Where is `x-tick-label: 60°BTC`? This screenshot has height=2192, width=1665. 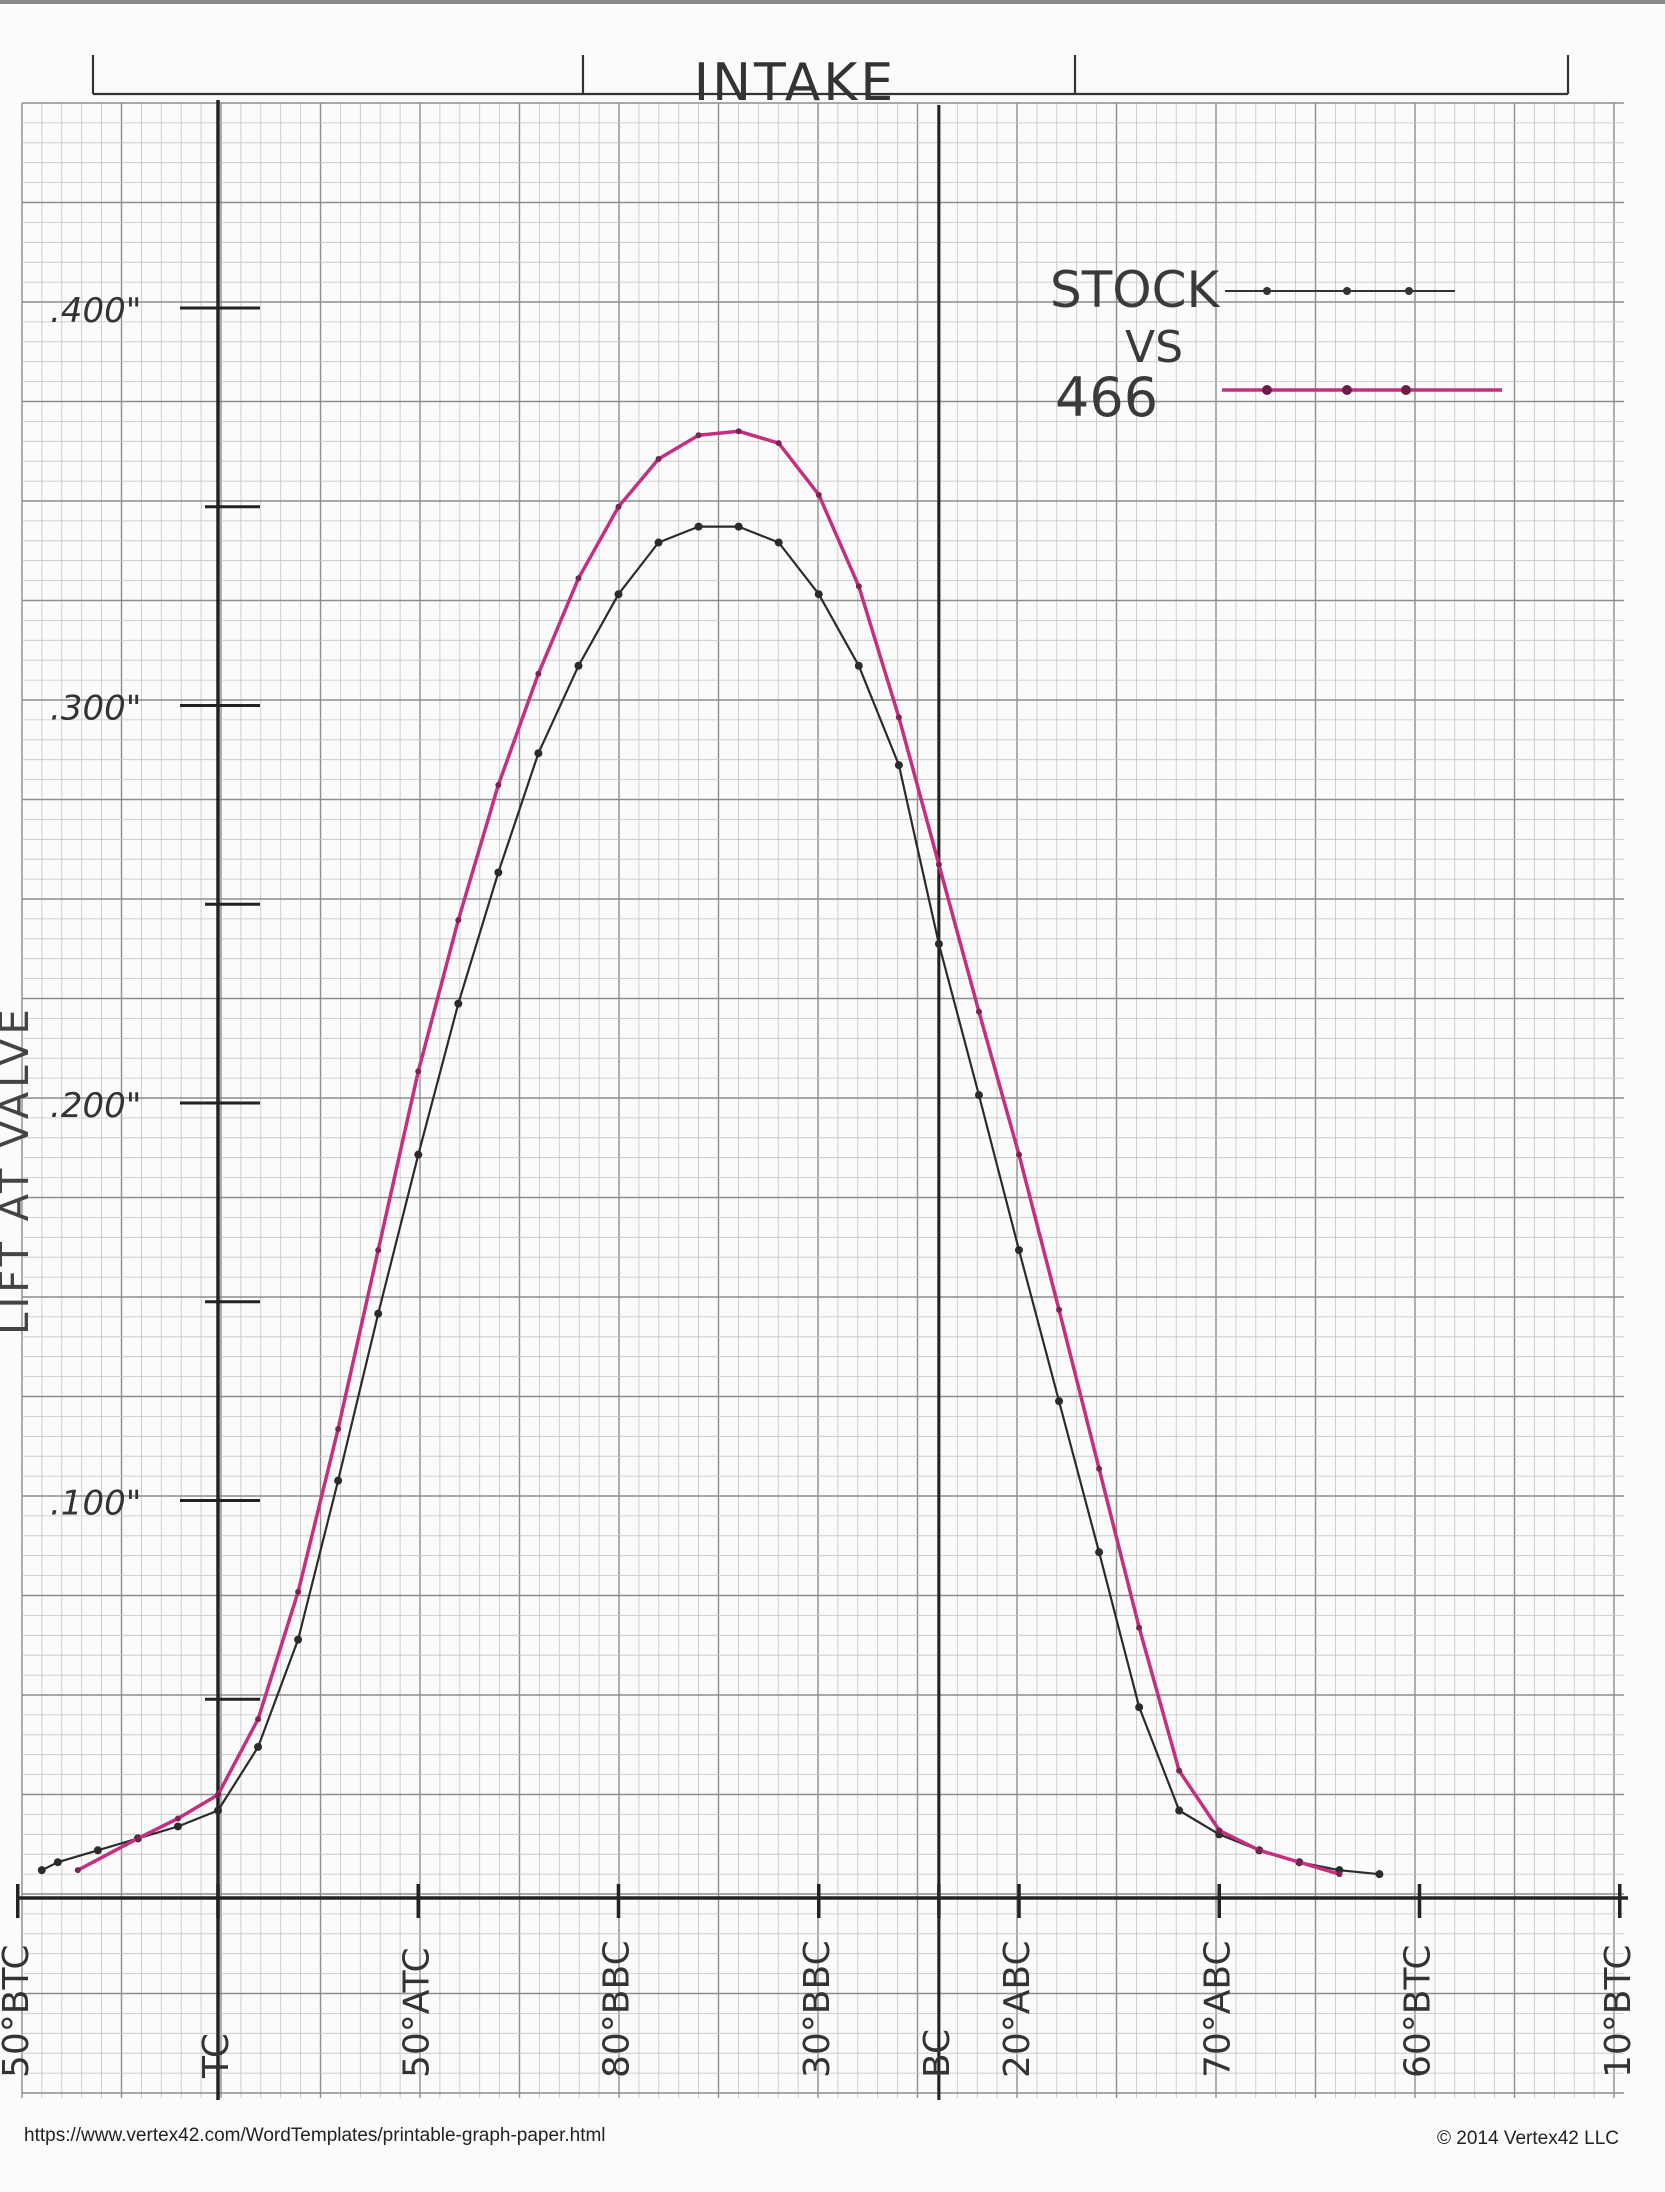 x-tick-label: 60°BTC is located at coordinates (1418, 2011).